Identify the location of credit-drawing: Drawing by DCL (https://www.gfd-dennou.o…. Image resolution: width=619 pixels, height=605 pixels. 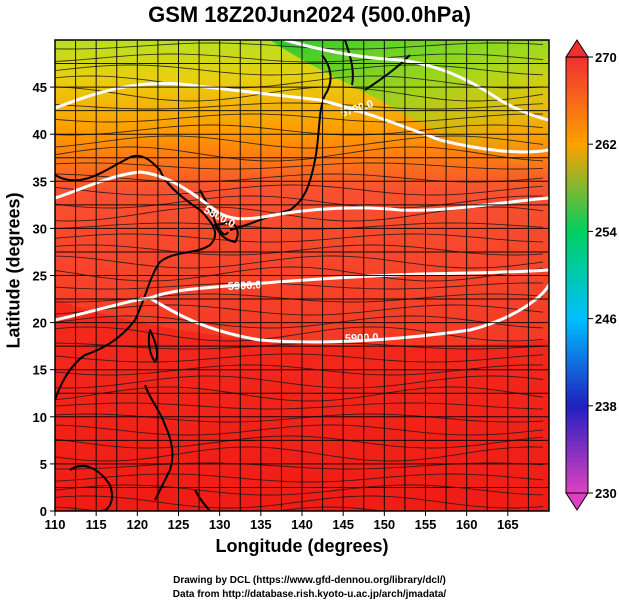
(309, 580).